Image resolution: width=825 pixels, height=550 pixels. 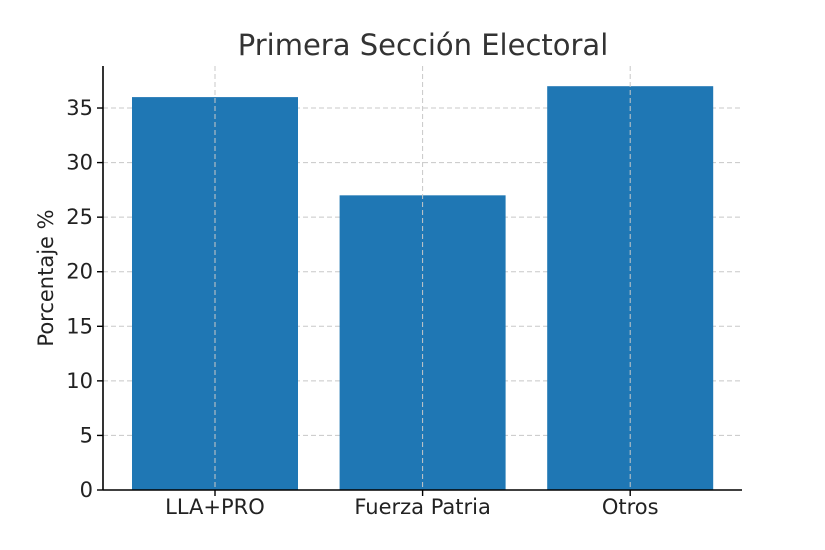 I want to click on chart-title: Primera Sección Electoral, so click(x=423, y=45).